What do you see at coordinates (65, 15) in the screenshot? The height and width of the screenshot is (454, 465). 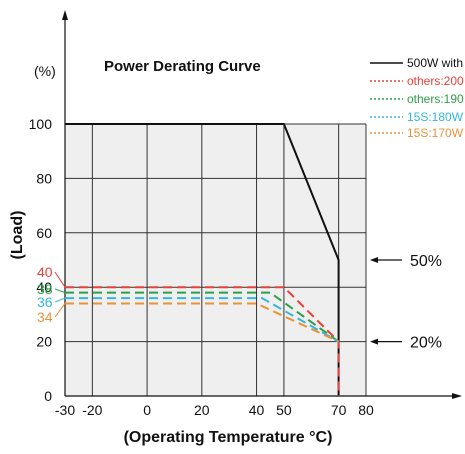 I see `y-axis-arrow` at bounding box center [65, 15].